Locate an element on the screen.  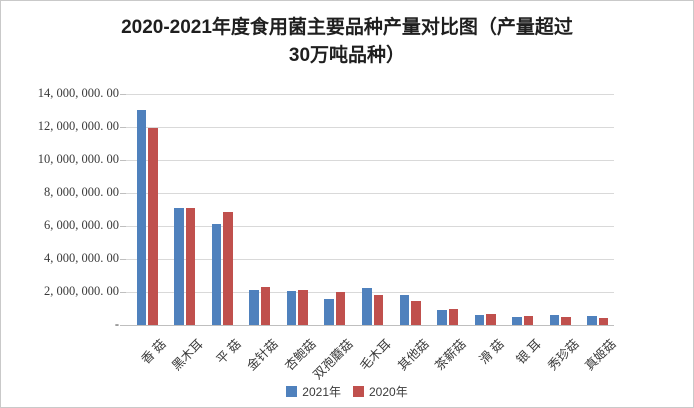
bar-2020年-杏鲍菇 is located at coordinates (303, 307).